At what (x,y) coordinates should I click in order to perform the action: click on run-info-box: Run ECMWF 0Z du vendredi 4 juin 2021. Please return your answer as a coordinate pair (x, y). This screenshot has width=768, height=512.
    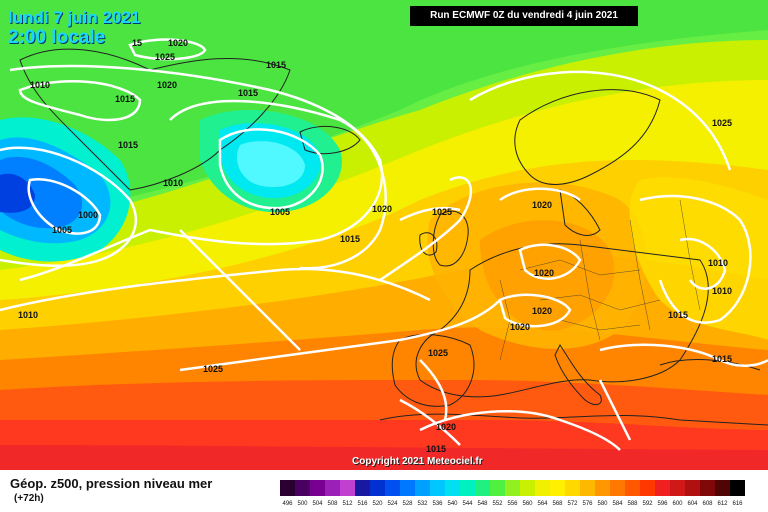
    Looking at the image, I should click on (524, 16).